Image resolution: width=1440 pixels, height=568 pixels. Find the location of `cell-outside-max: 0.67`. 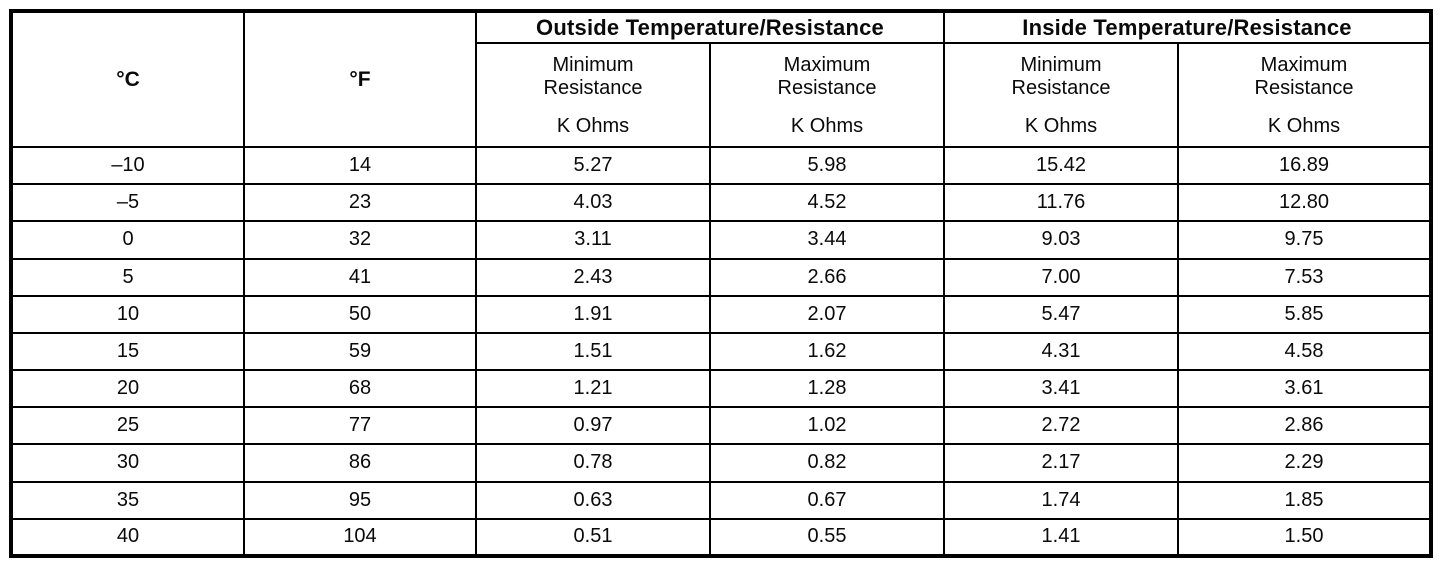

cell-outside-max: 0.67 is located at coordinates (827, 500).